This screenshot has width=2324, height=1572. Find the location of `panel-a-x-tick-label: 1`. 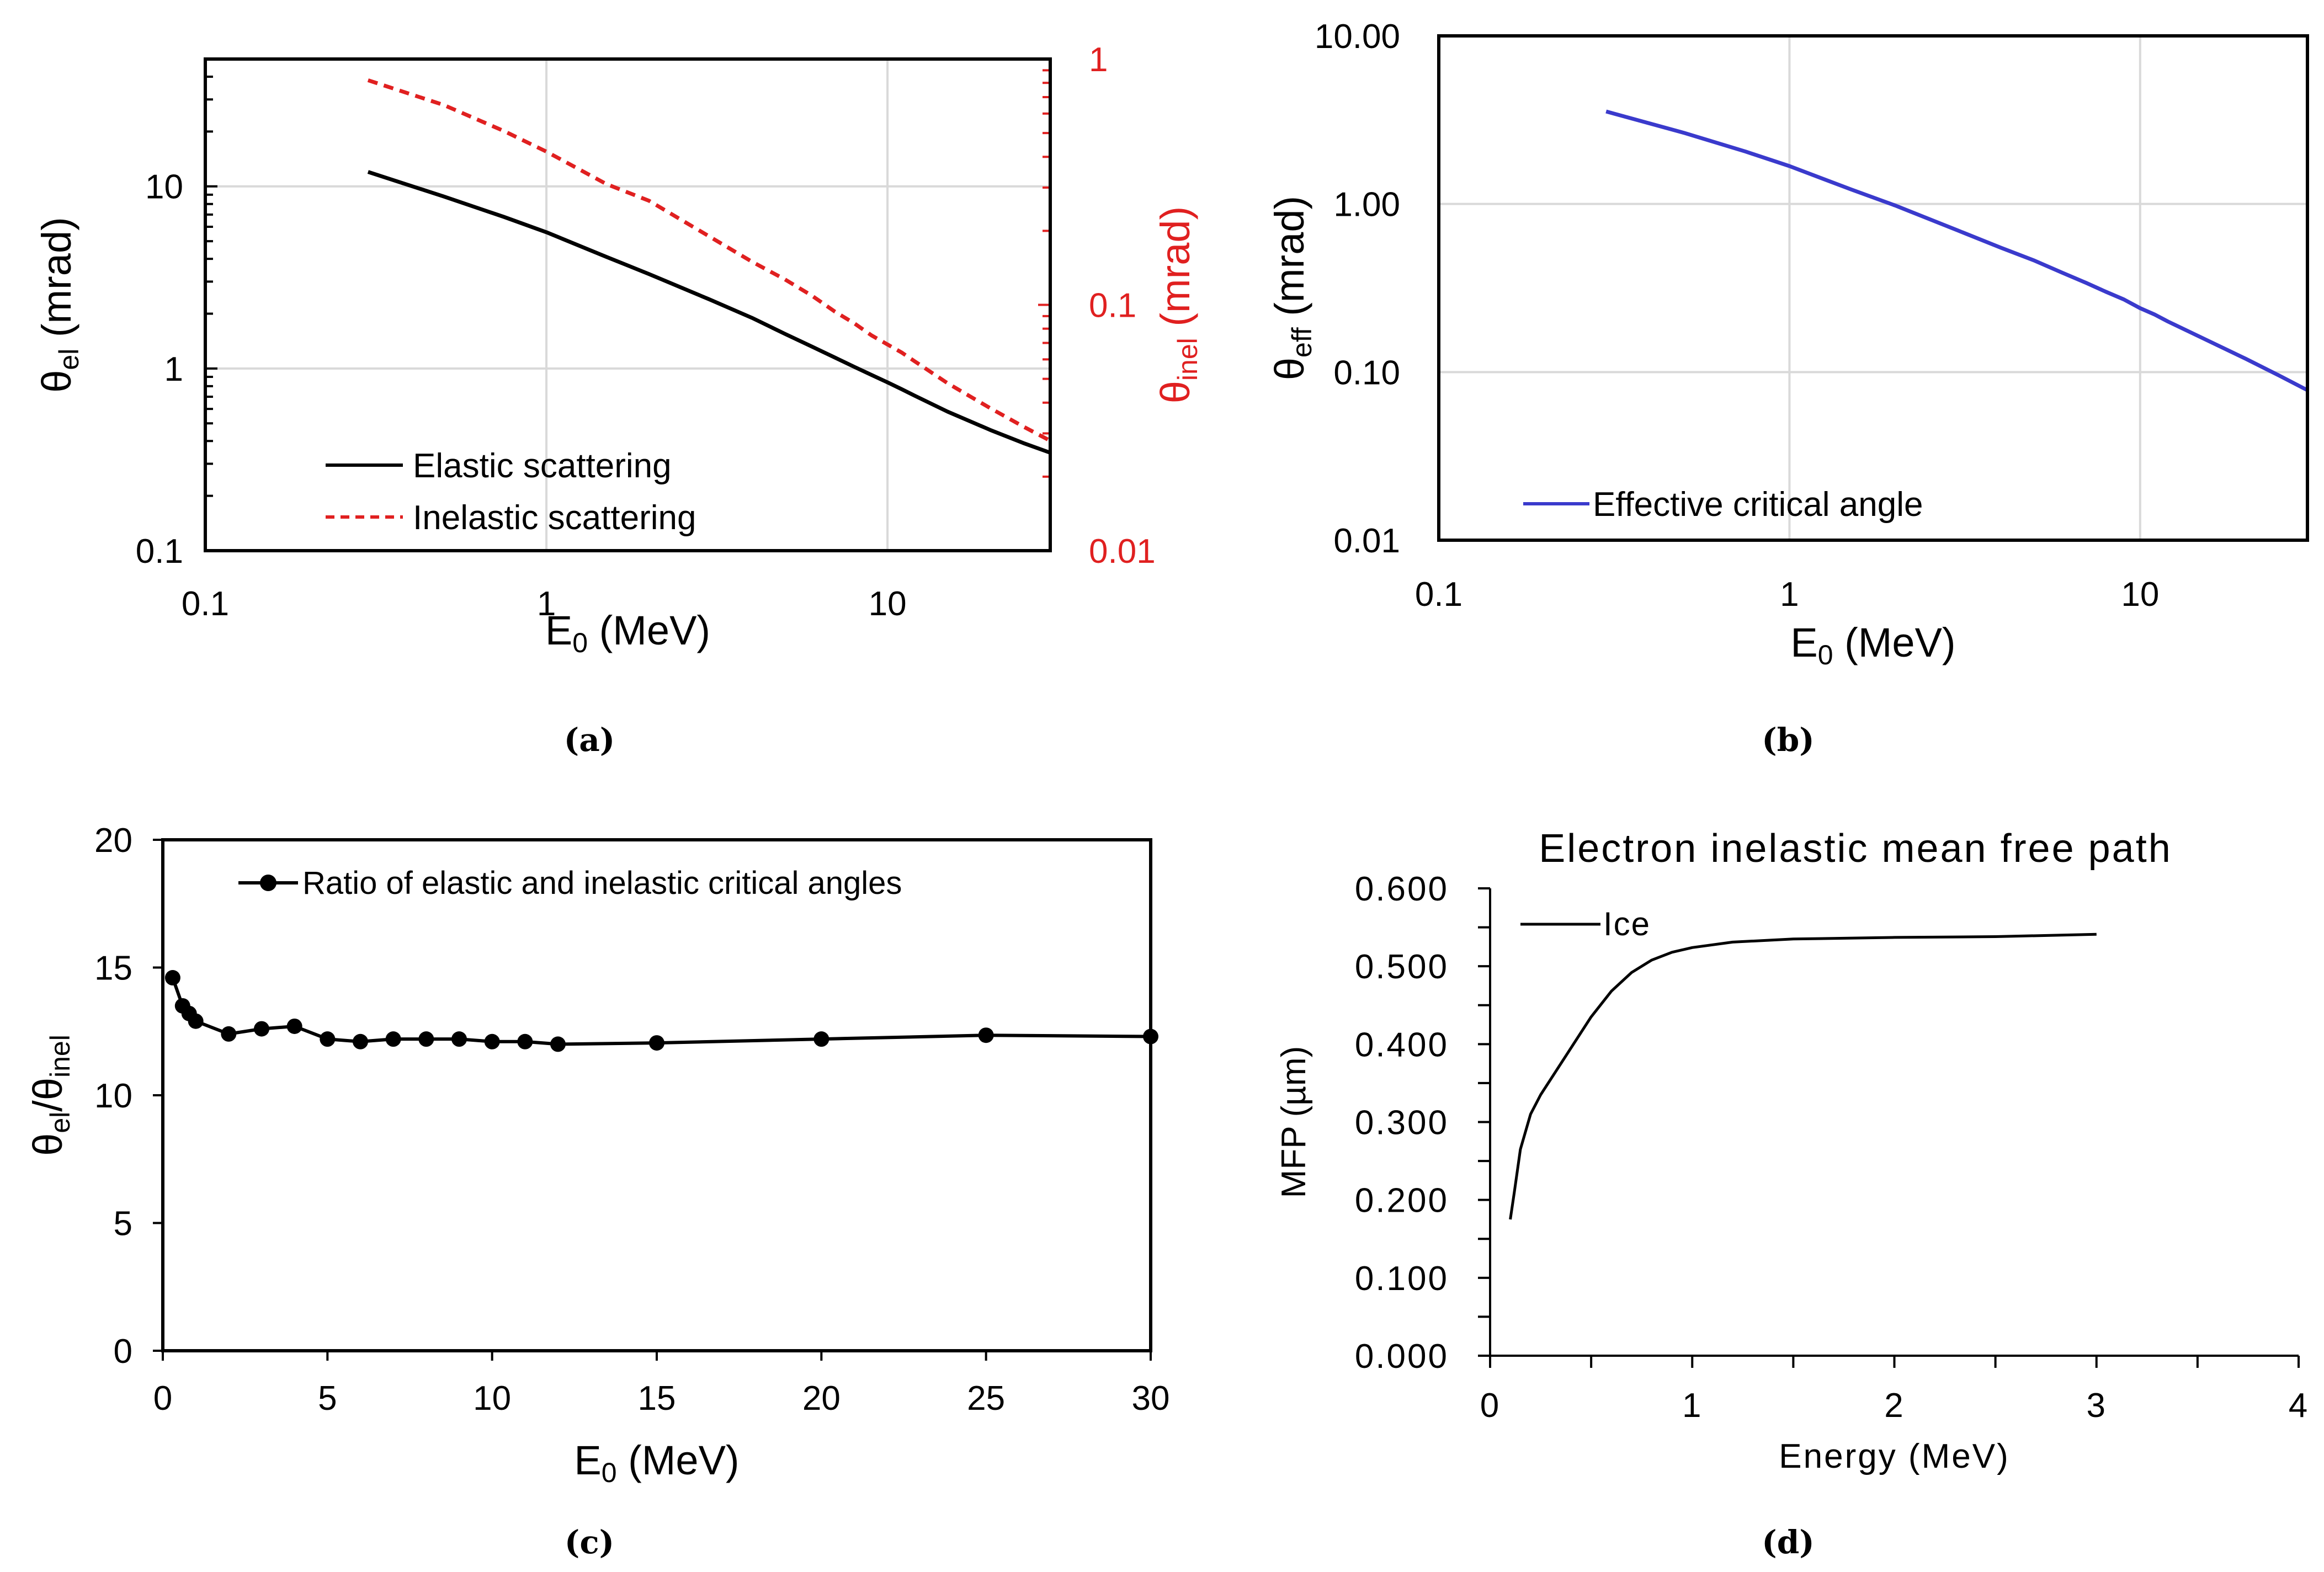

panel-a-x-tick-label: 1 is located at coordinates (546, 604).